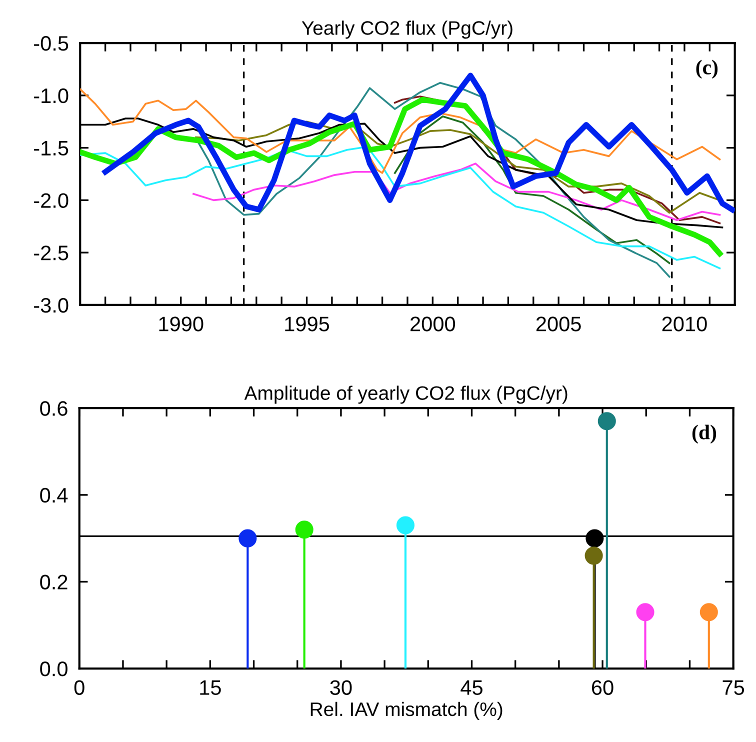 The image size is (756, 742). What do you see at coordinates (407, 29) in the screenshot?
I see `chart-title: Yearly CO2 flux (PgC/yr)` at bounding box center [407, 29].